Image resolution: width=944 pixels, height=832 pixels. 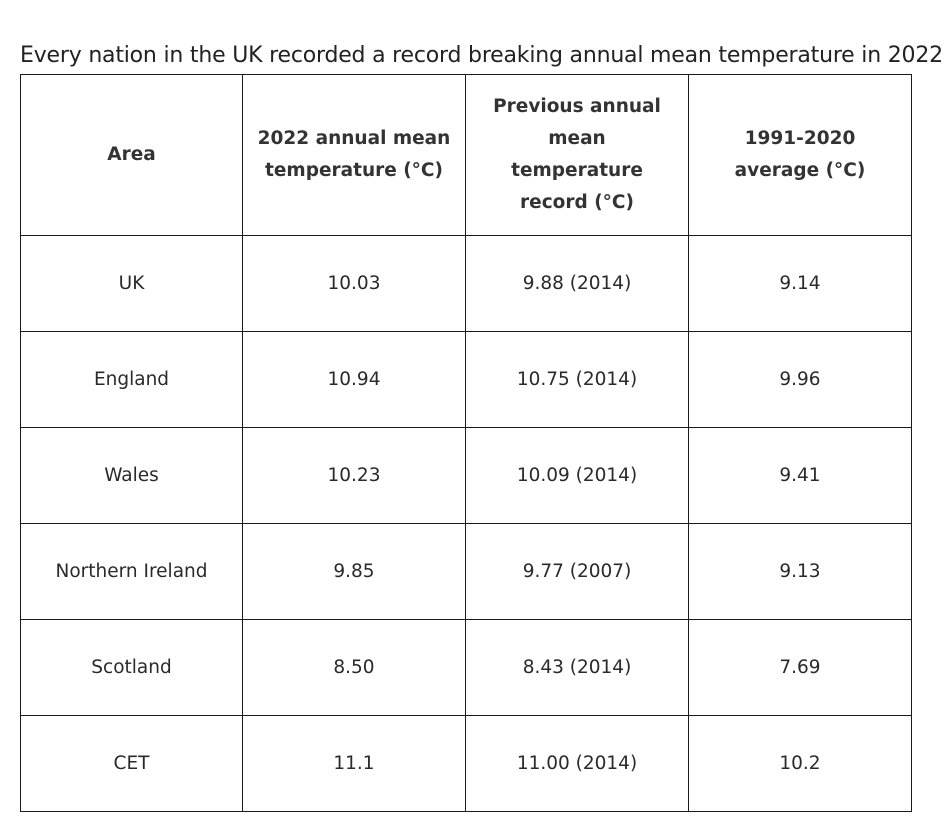 I want to click on cell-2022-mean: 9.85, so click(x=354, y=571).